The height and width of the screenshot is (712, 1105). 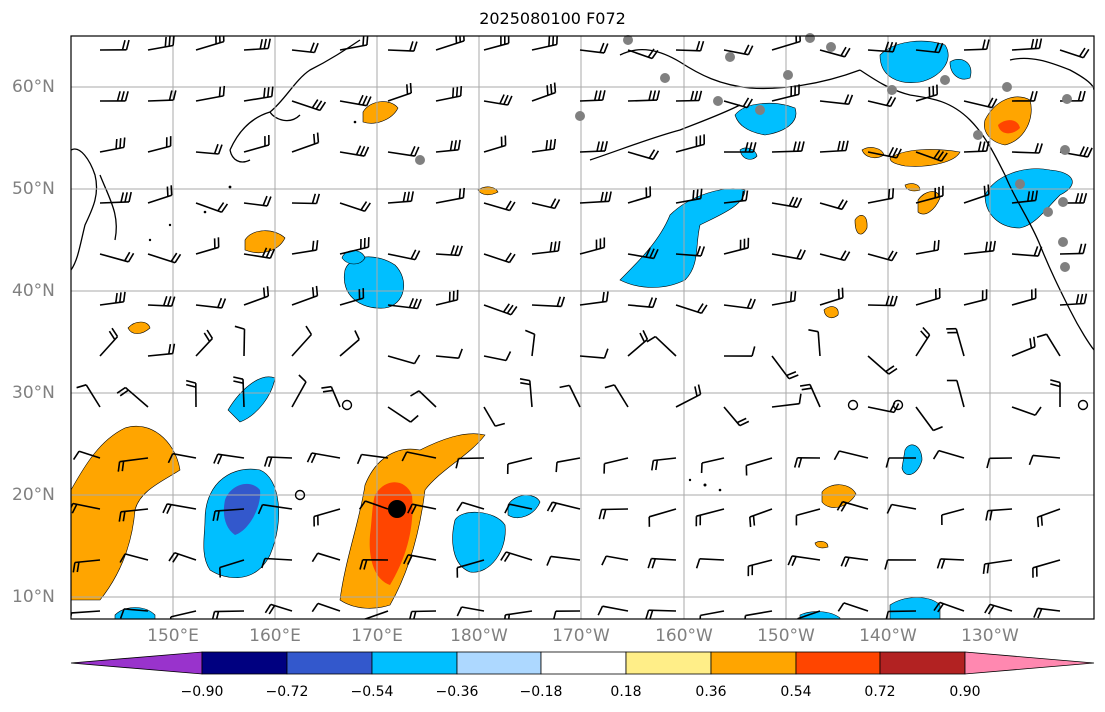 What do you see at coordinates (691, 450) in the screenshot?
I see `calm-markers` at bounding box center [691, 450].